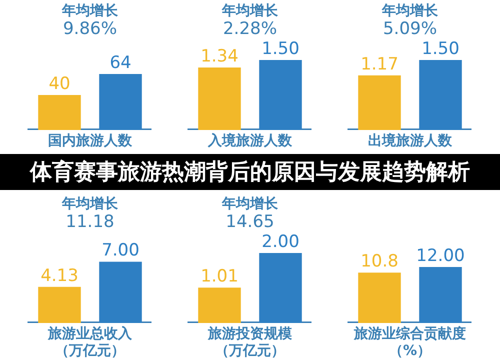 The width and height of the screenshot is (500, 362). What do you see at coordinates (249, 29) in the screenshot?
I see `text: 2.28%` at bounding box center [249, 29].